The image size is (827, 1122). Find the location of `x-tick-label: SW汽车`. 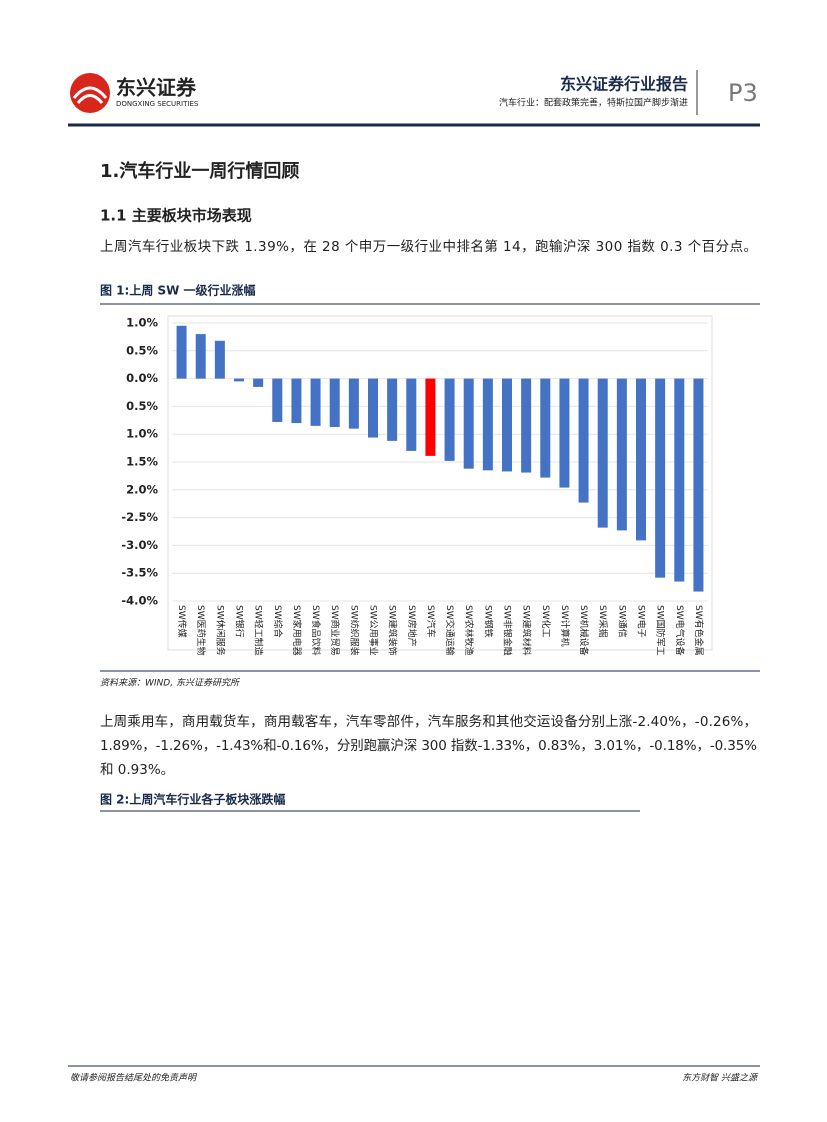

x-tick-label: SW汽车 is located at coordinates (431, 621).